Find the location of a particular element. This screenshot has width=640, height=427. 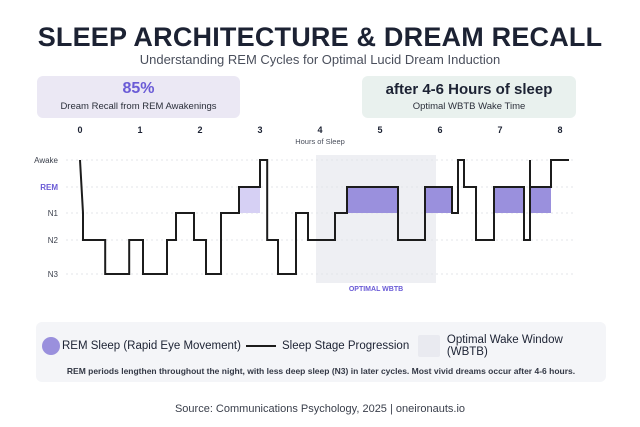

legend-label-rem: REM Sleep (Rapid Eye Movement) is located at coordinates (151, 346).